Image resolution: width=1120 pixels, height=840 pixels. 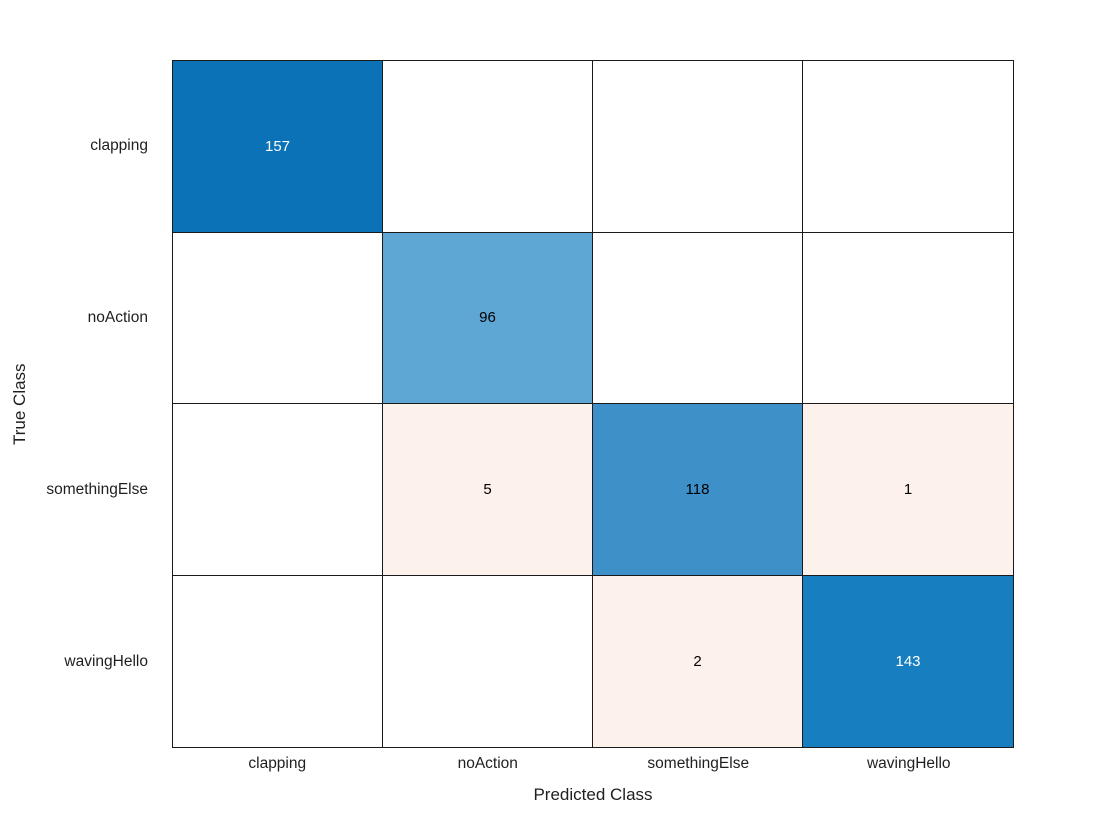 What do you see at coordinates (487, 763) in the screenshot?
I see `x-tick-label: noAction` at bounding box center [487, 763].